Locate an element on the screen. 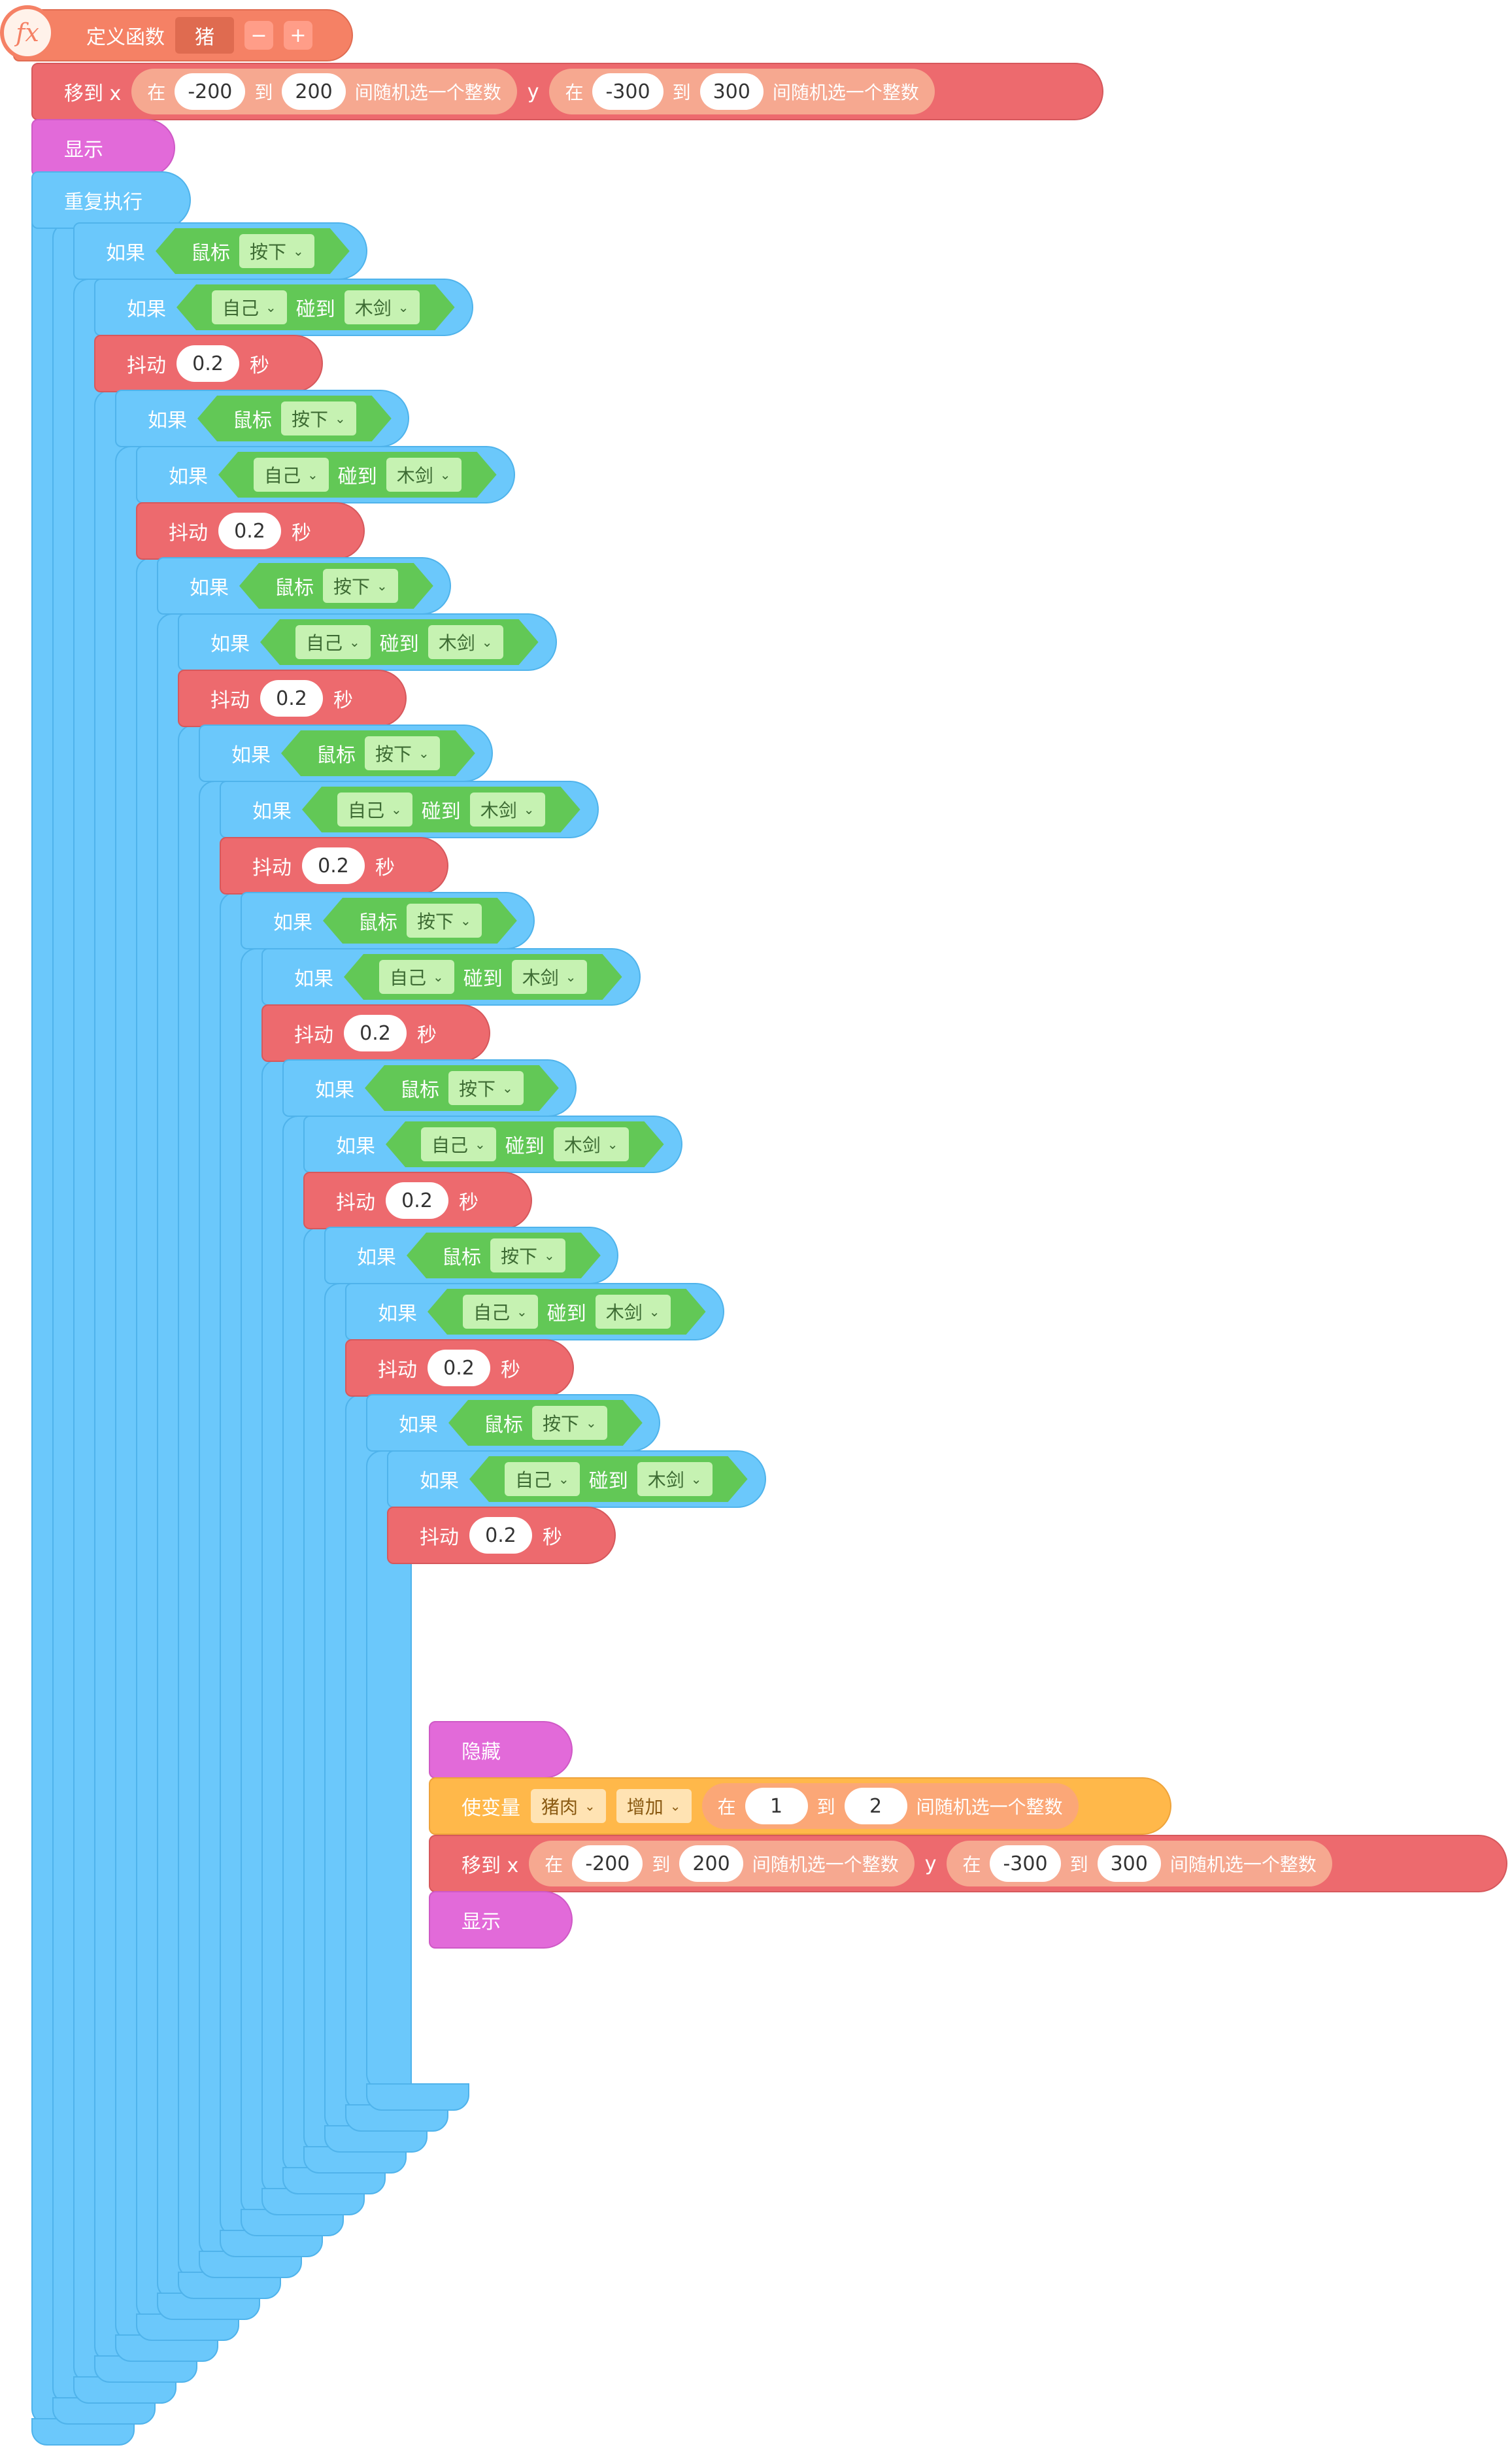  random-reporter: 在 1 到 2 间随机选一个整数 is located at coordinates (890, 1806).